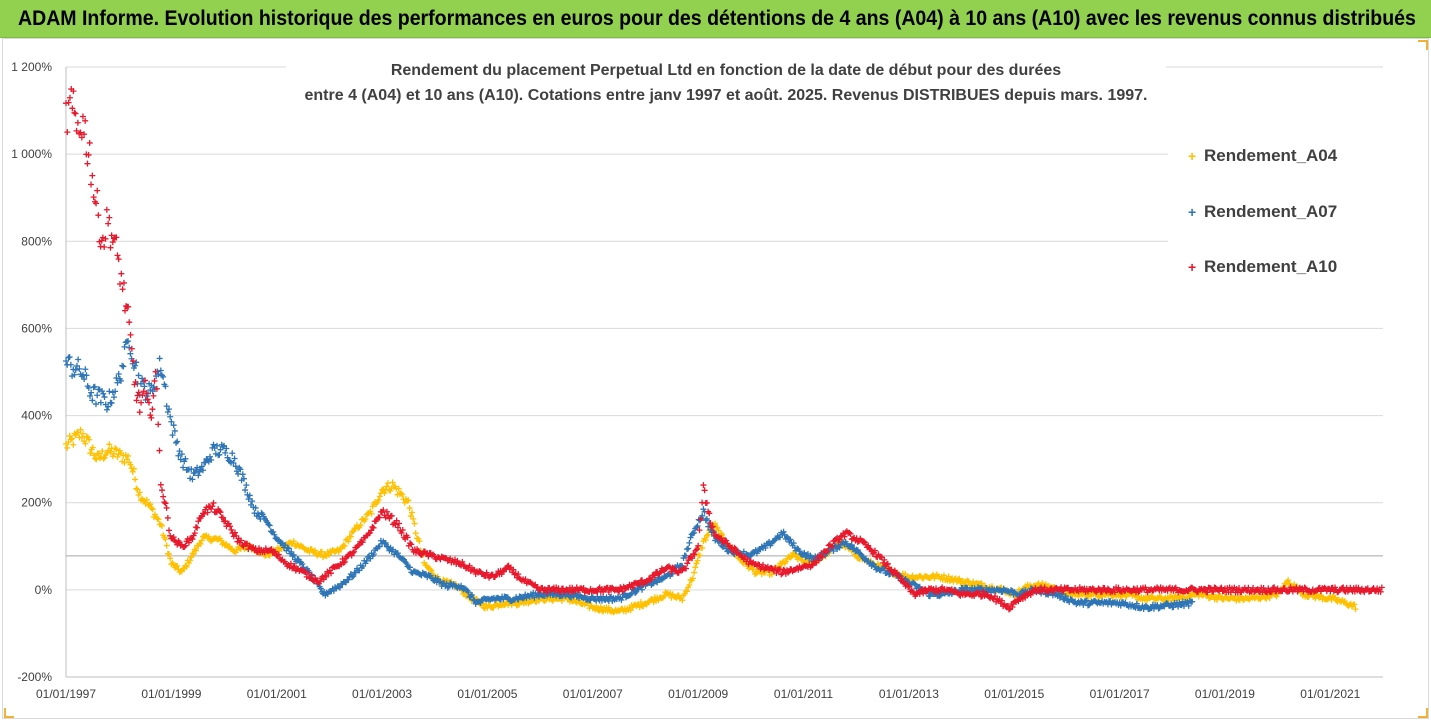 This screenshot has height=721, width=1431. Describe the element at coordinates (1120, 694) in the screenshot. I see `x-tick-label: 01/01/2017` at that location.